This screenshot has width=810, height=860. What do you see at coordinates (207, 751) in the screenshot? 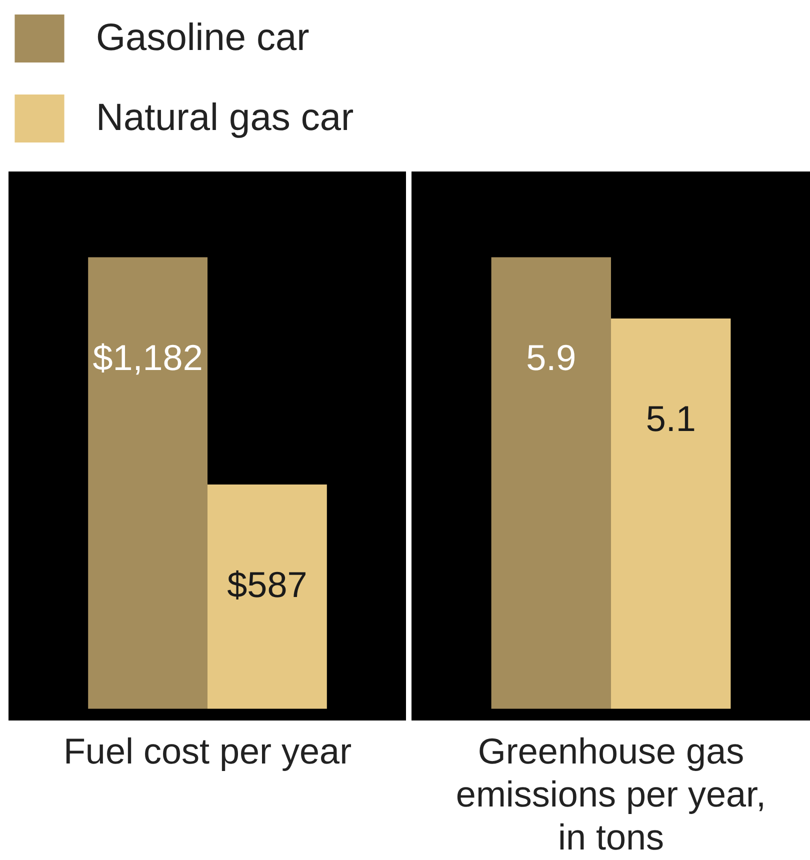
I see `x-tick-label: Fuel cost per year` at bounding box center [207, 751].